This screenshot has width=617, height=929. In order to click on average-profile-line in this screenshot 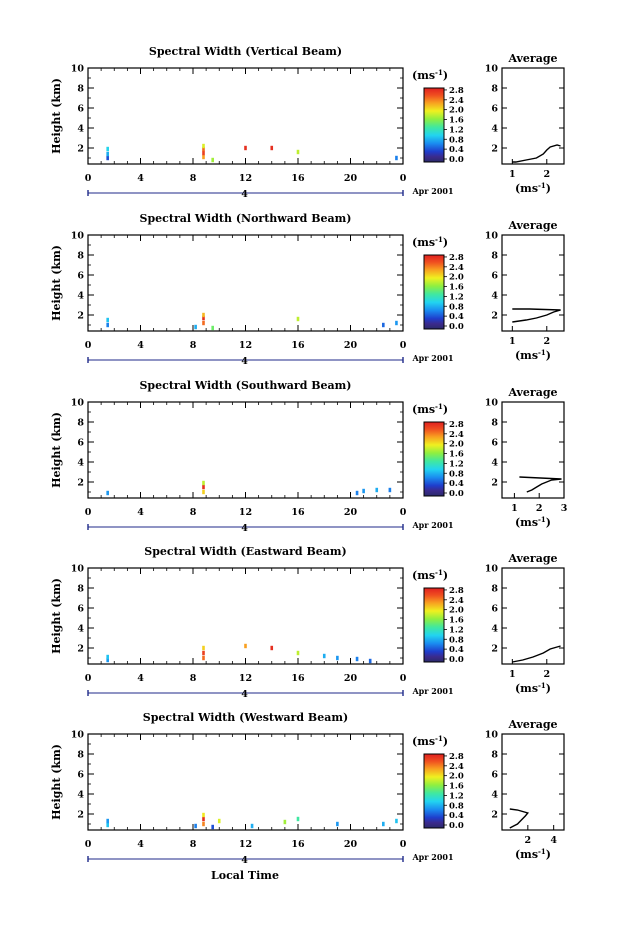, I will do `click(536, 654)`.